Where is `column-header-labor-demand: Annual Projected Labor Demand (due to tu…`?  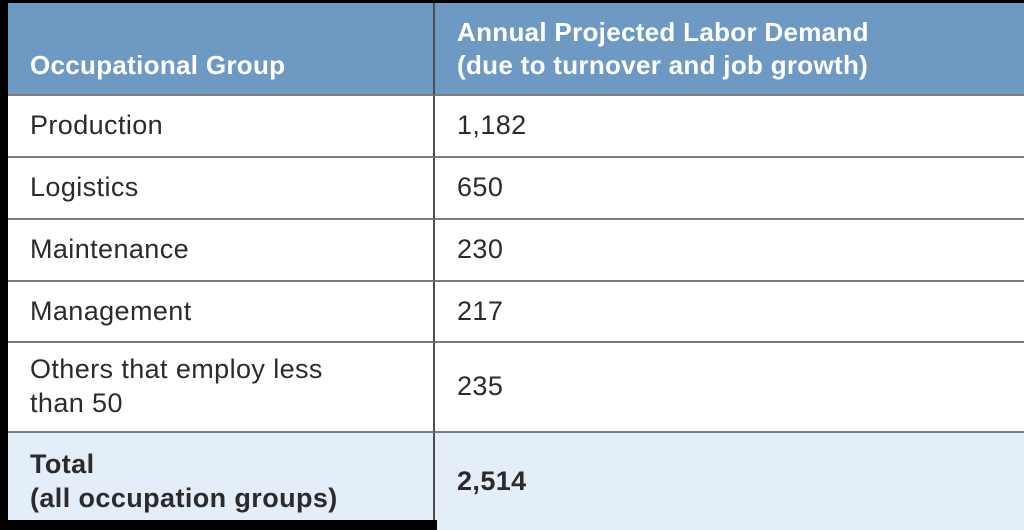 column-header-labor-demand: Annual Projected Labor Demand (due to tu… is located at coordinates (729, 49).